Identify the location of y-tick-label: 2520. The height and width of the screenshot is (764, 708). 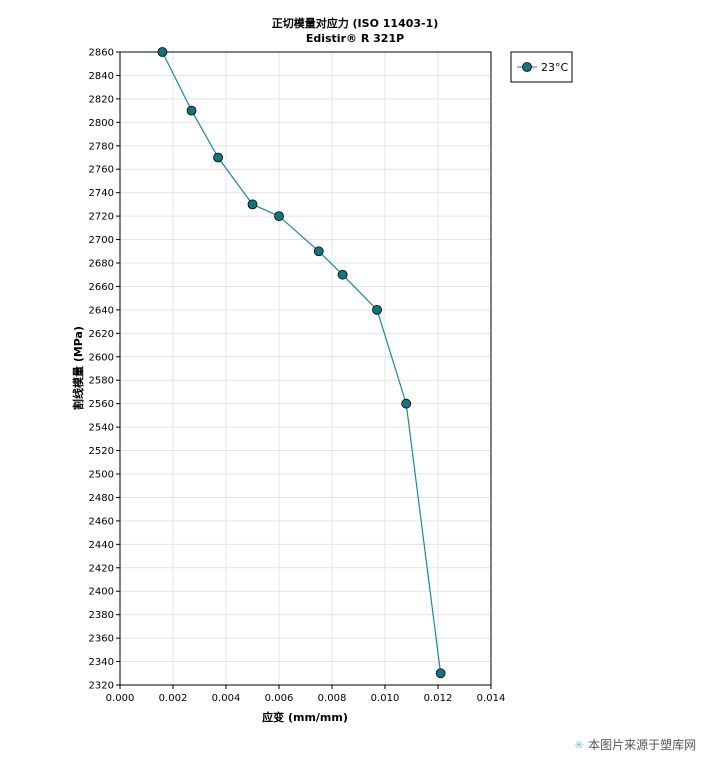
(101, 451).